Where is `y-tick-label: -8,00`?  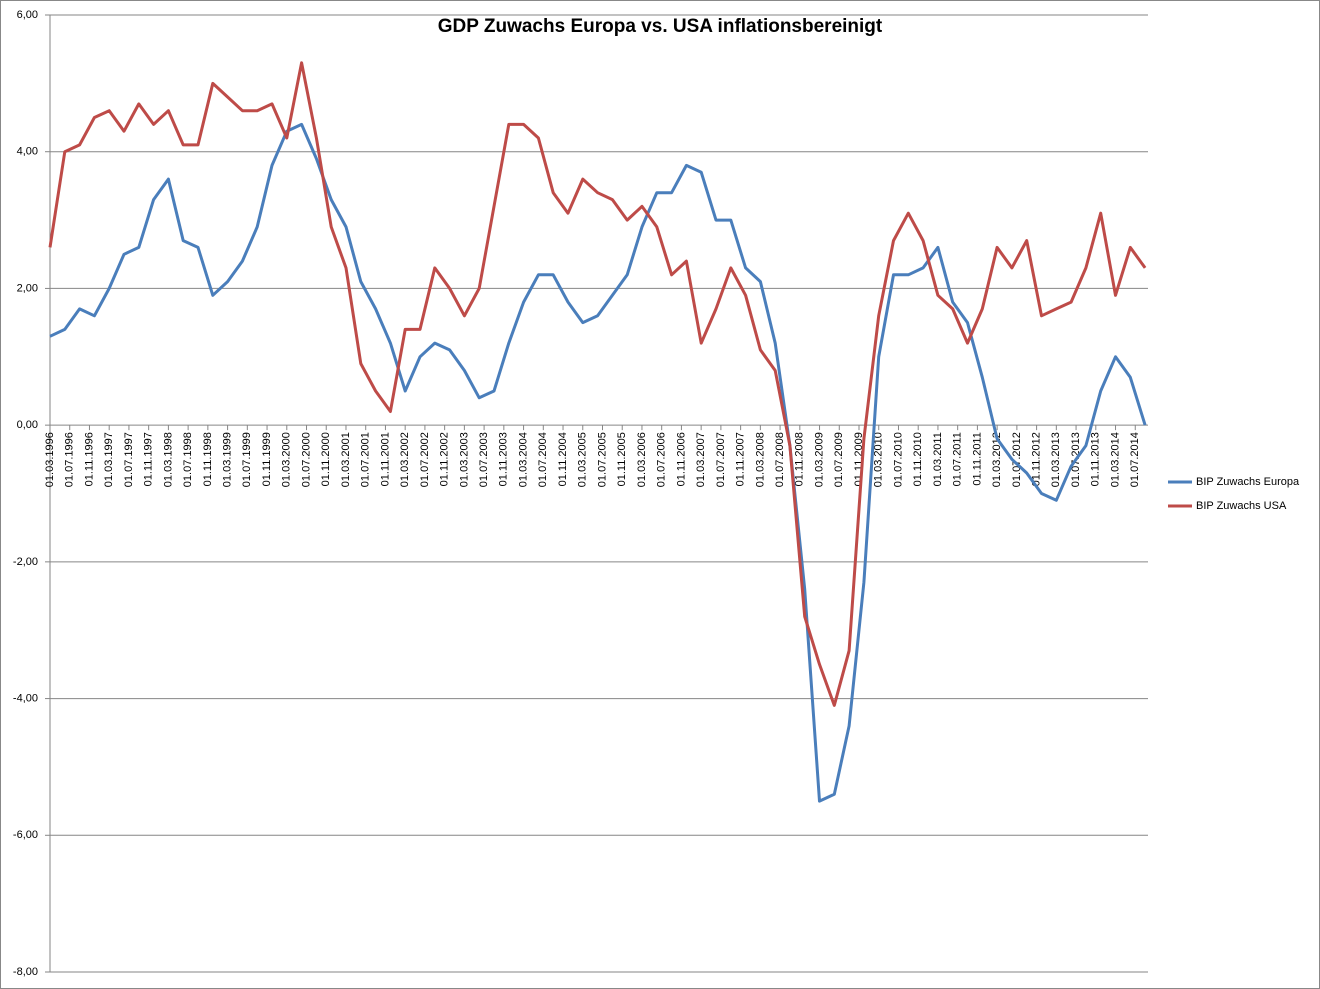 y-tick-label: -8,00 is located at coordinates (25, 972).